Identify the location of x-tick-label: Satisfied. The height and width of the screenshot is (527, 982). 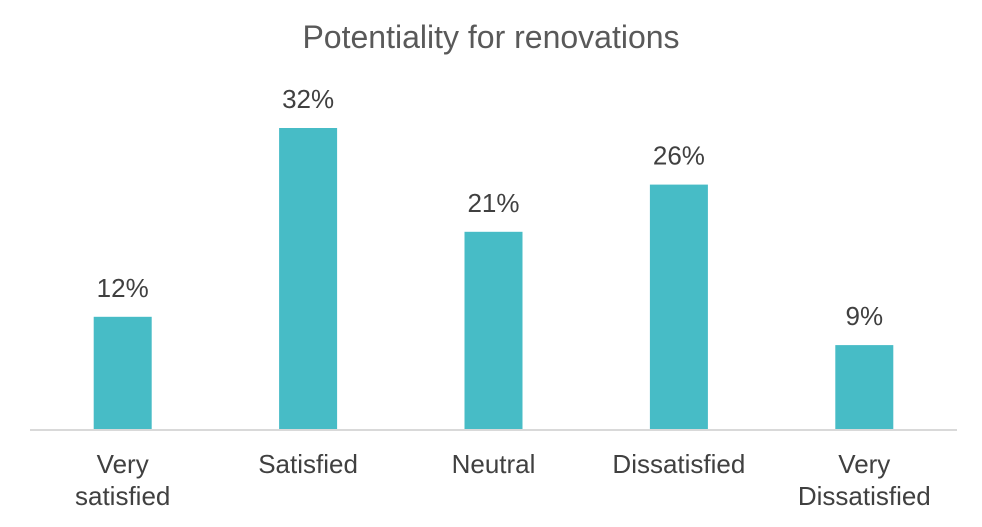
(308, 464).